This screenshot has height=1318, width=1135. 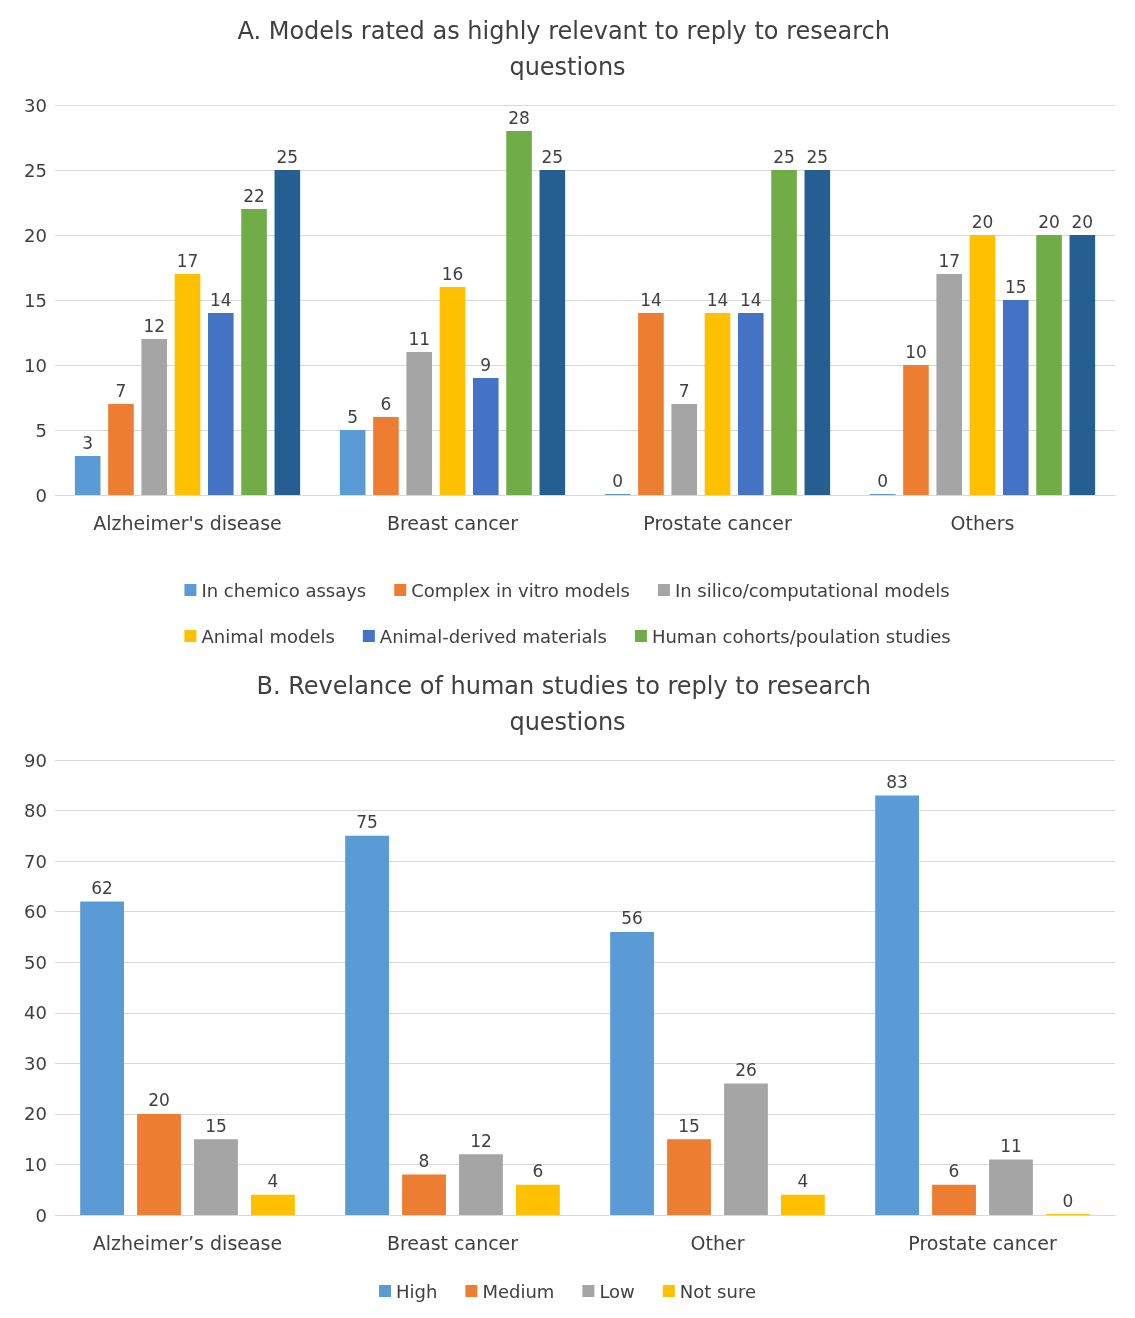 I want to click on data-label: 26, so click(x=746, y=1070).